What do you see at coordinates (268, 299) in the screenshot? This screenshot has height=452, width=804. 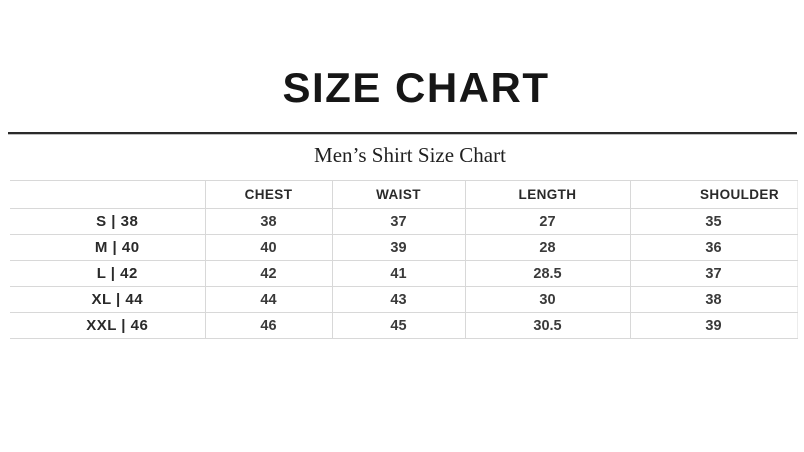 I see `measurement-cell: 44` at bounding box center [268, 299].